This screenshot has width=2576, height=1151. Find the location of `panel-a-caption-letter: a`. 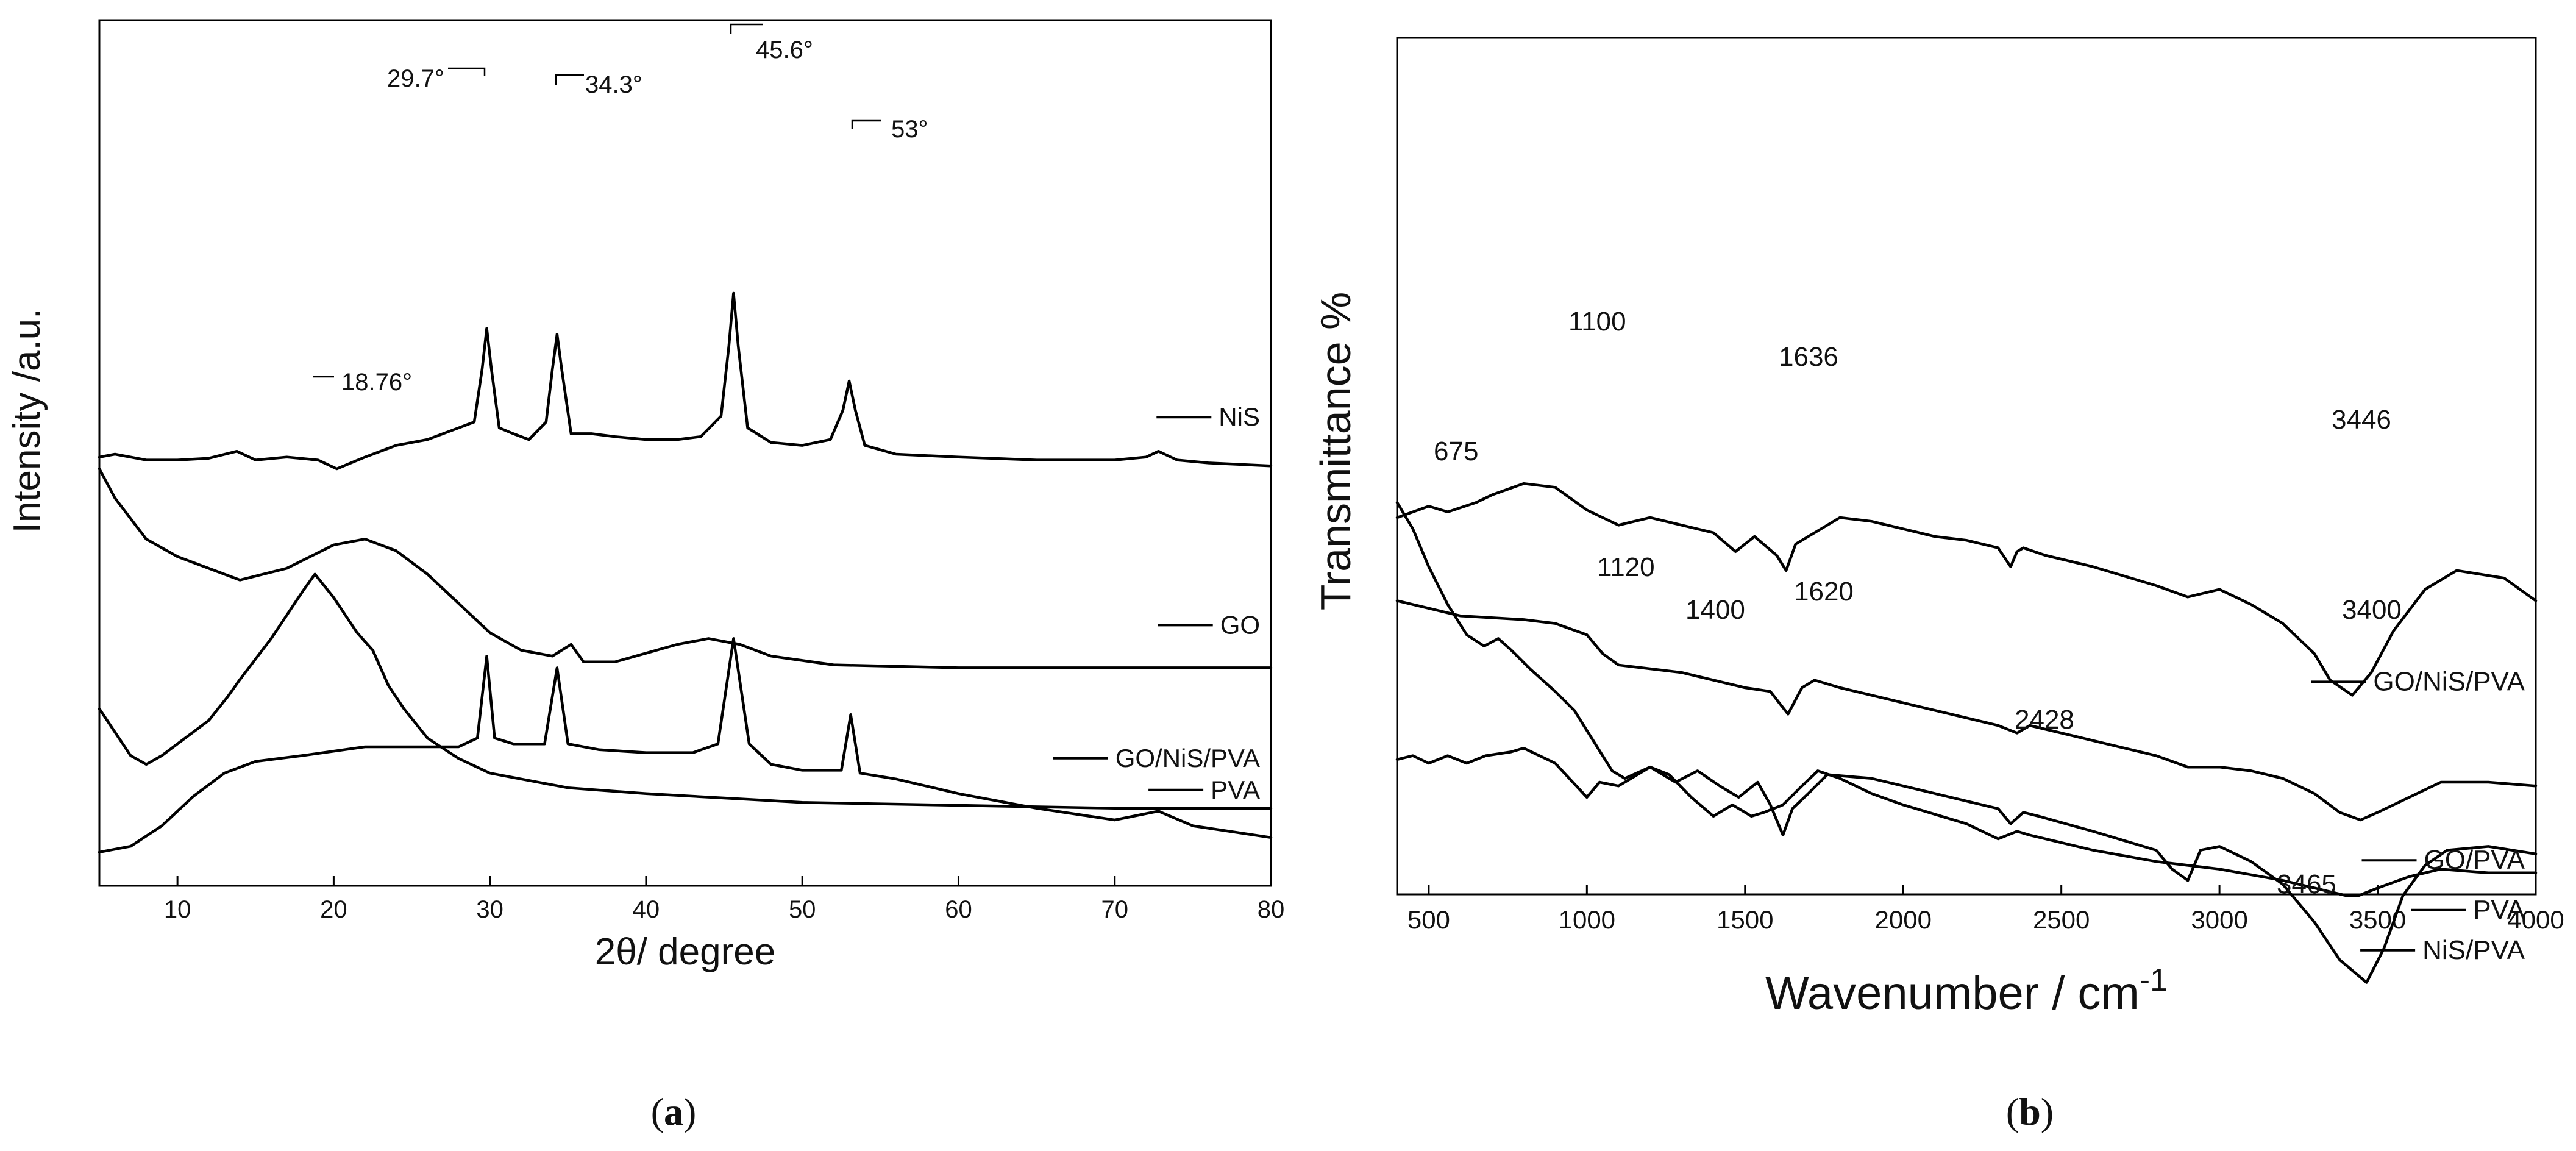

panel-a-caption-letter: a is located at coordinates (673, 1111).